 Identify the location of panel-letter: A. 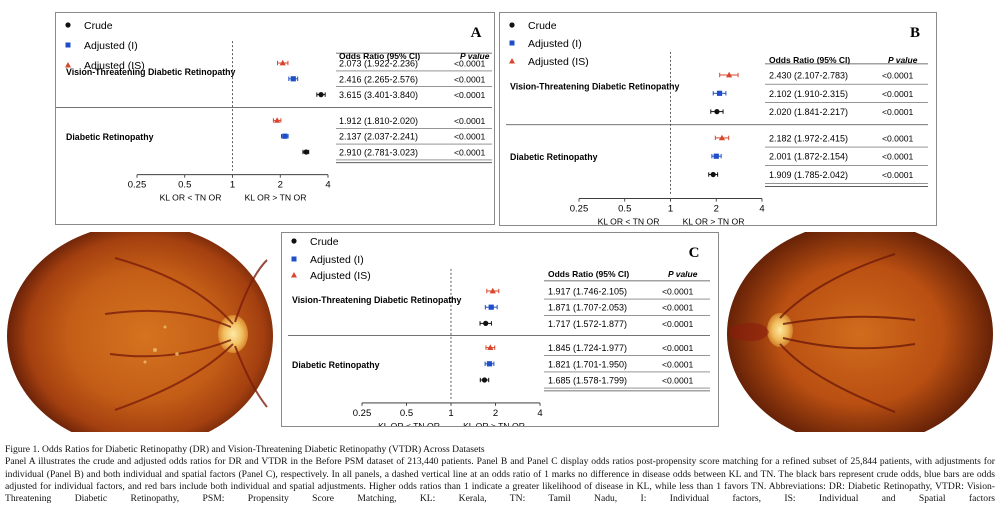
(476, 33).